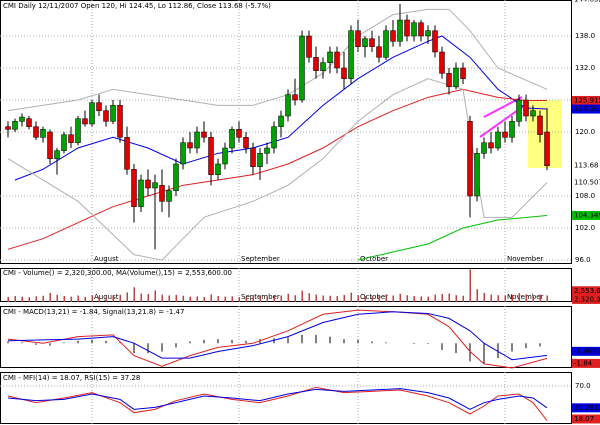  What do you see at coordinates (71, 378) in the screenshot?
I see `panel-title: CMI - MFI(14) = 18.07, RSI(15) = 37.28` at bounding box center [71, 378].